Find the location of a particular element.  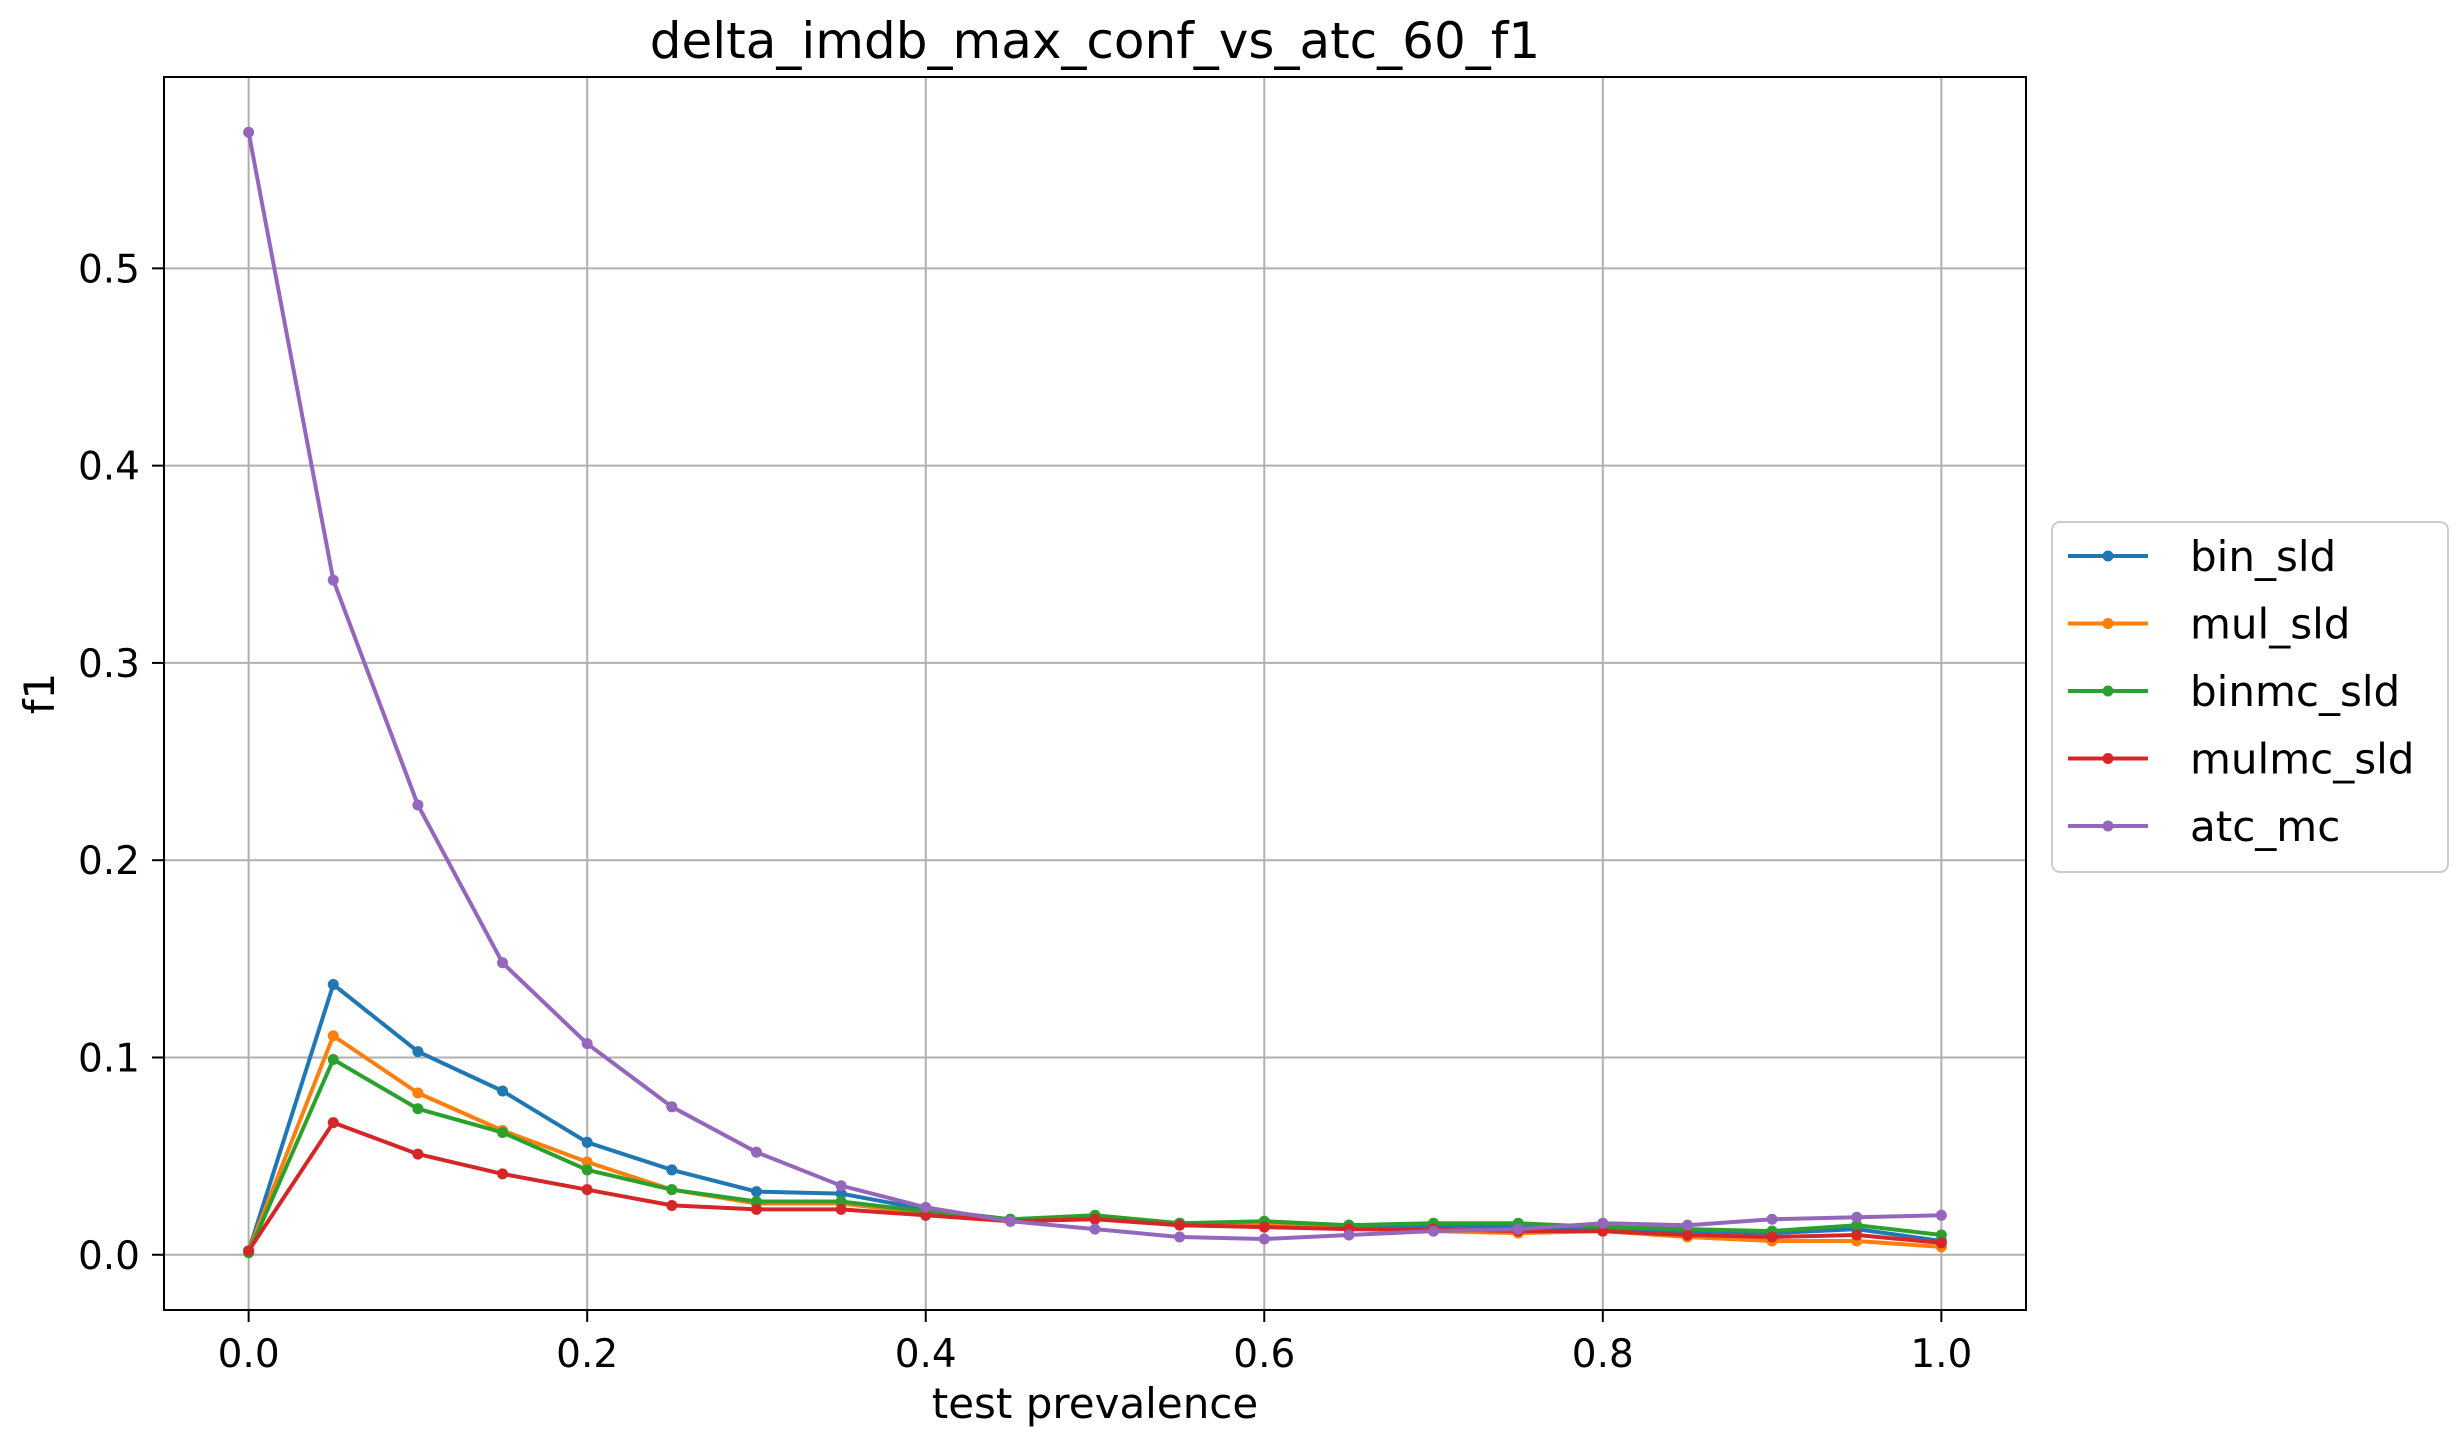

x-tick-label-2: 0.4 is located at coordinates (926, 1354).